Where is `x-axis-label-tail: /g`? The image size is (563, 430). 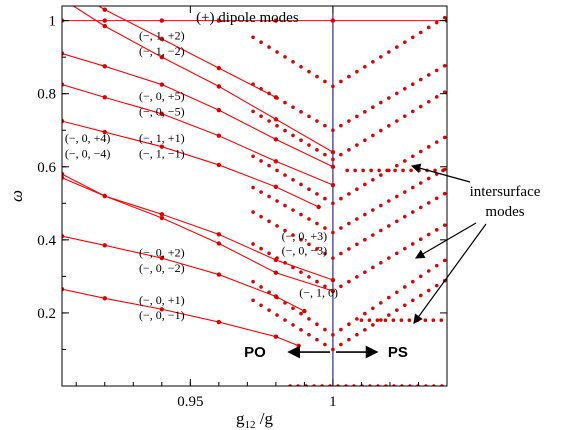 x-axis-label-tail: /g is located at coordinates (265, 418).